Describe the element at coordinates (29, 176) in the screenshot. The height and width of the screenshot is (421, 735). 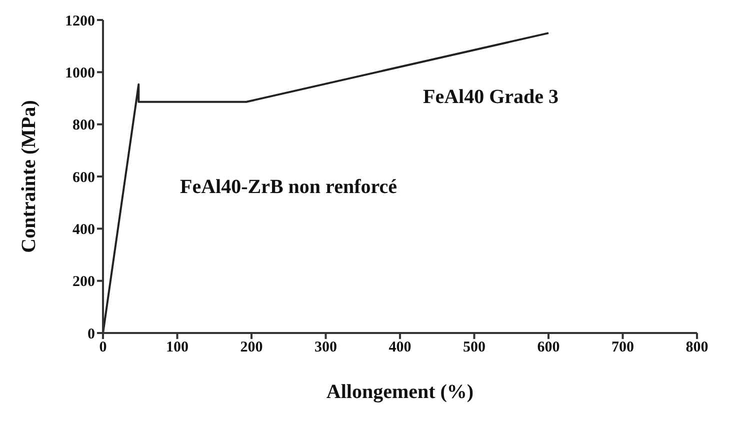
I see `y-axis-title: Contrainte (MPa)` at that location.